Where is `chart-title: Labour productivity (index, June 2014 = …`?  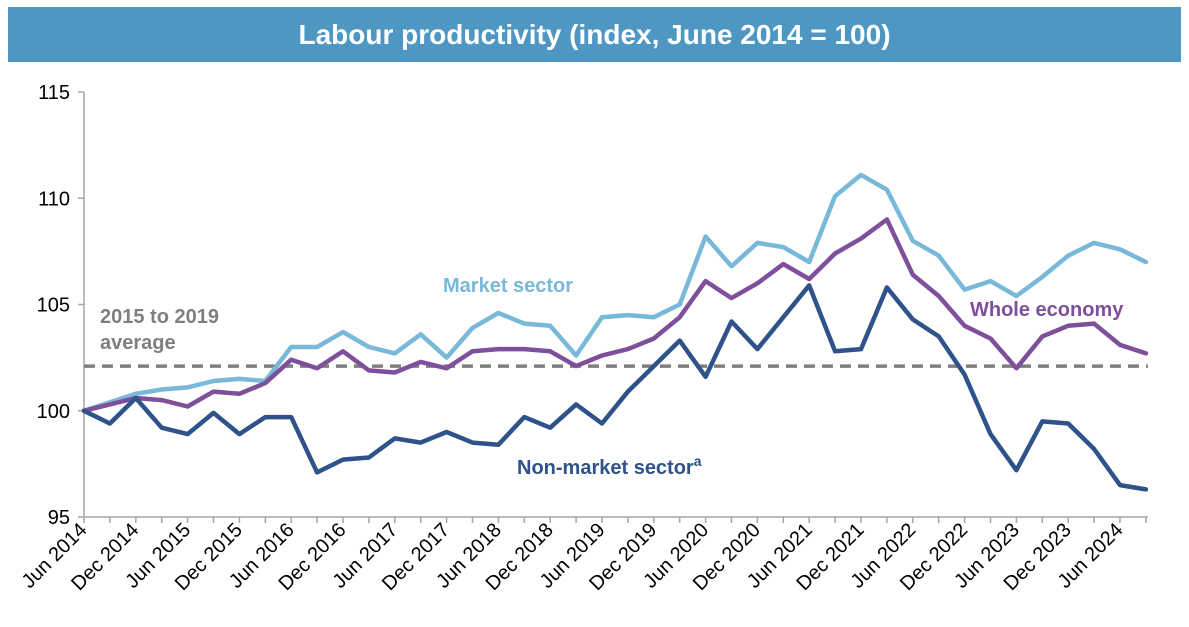
chart-title: Labour productivity (index, June 2014 = … is located at coordinates (594, 34).